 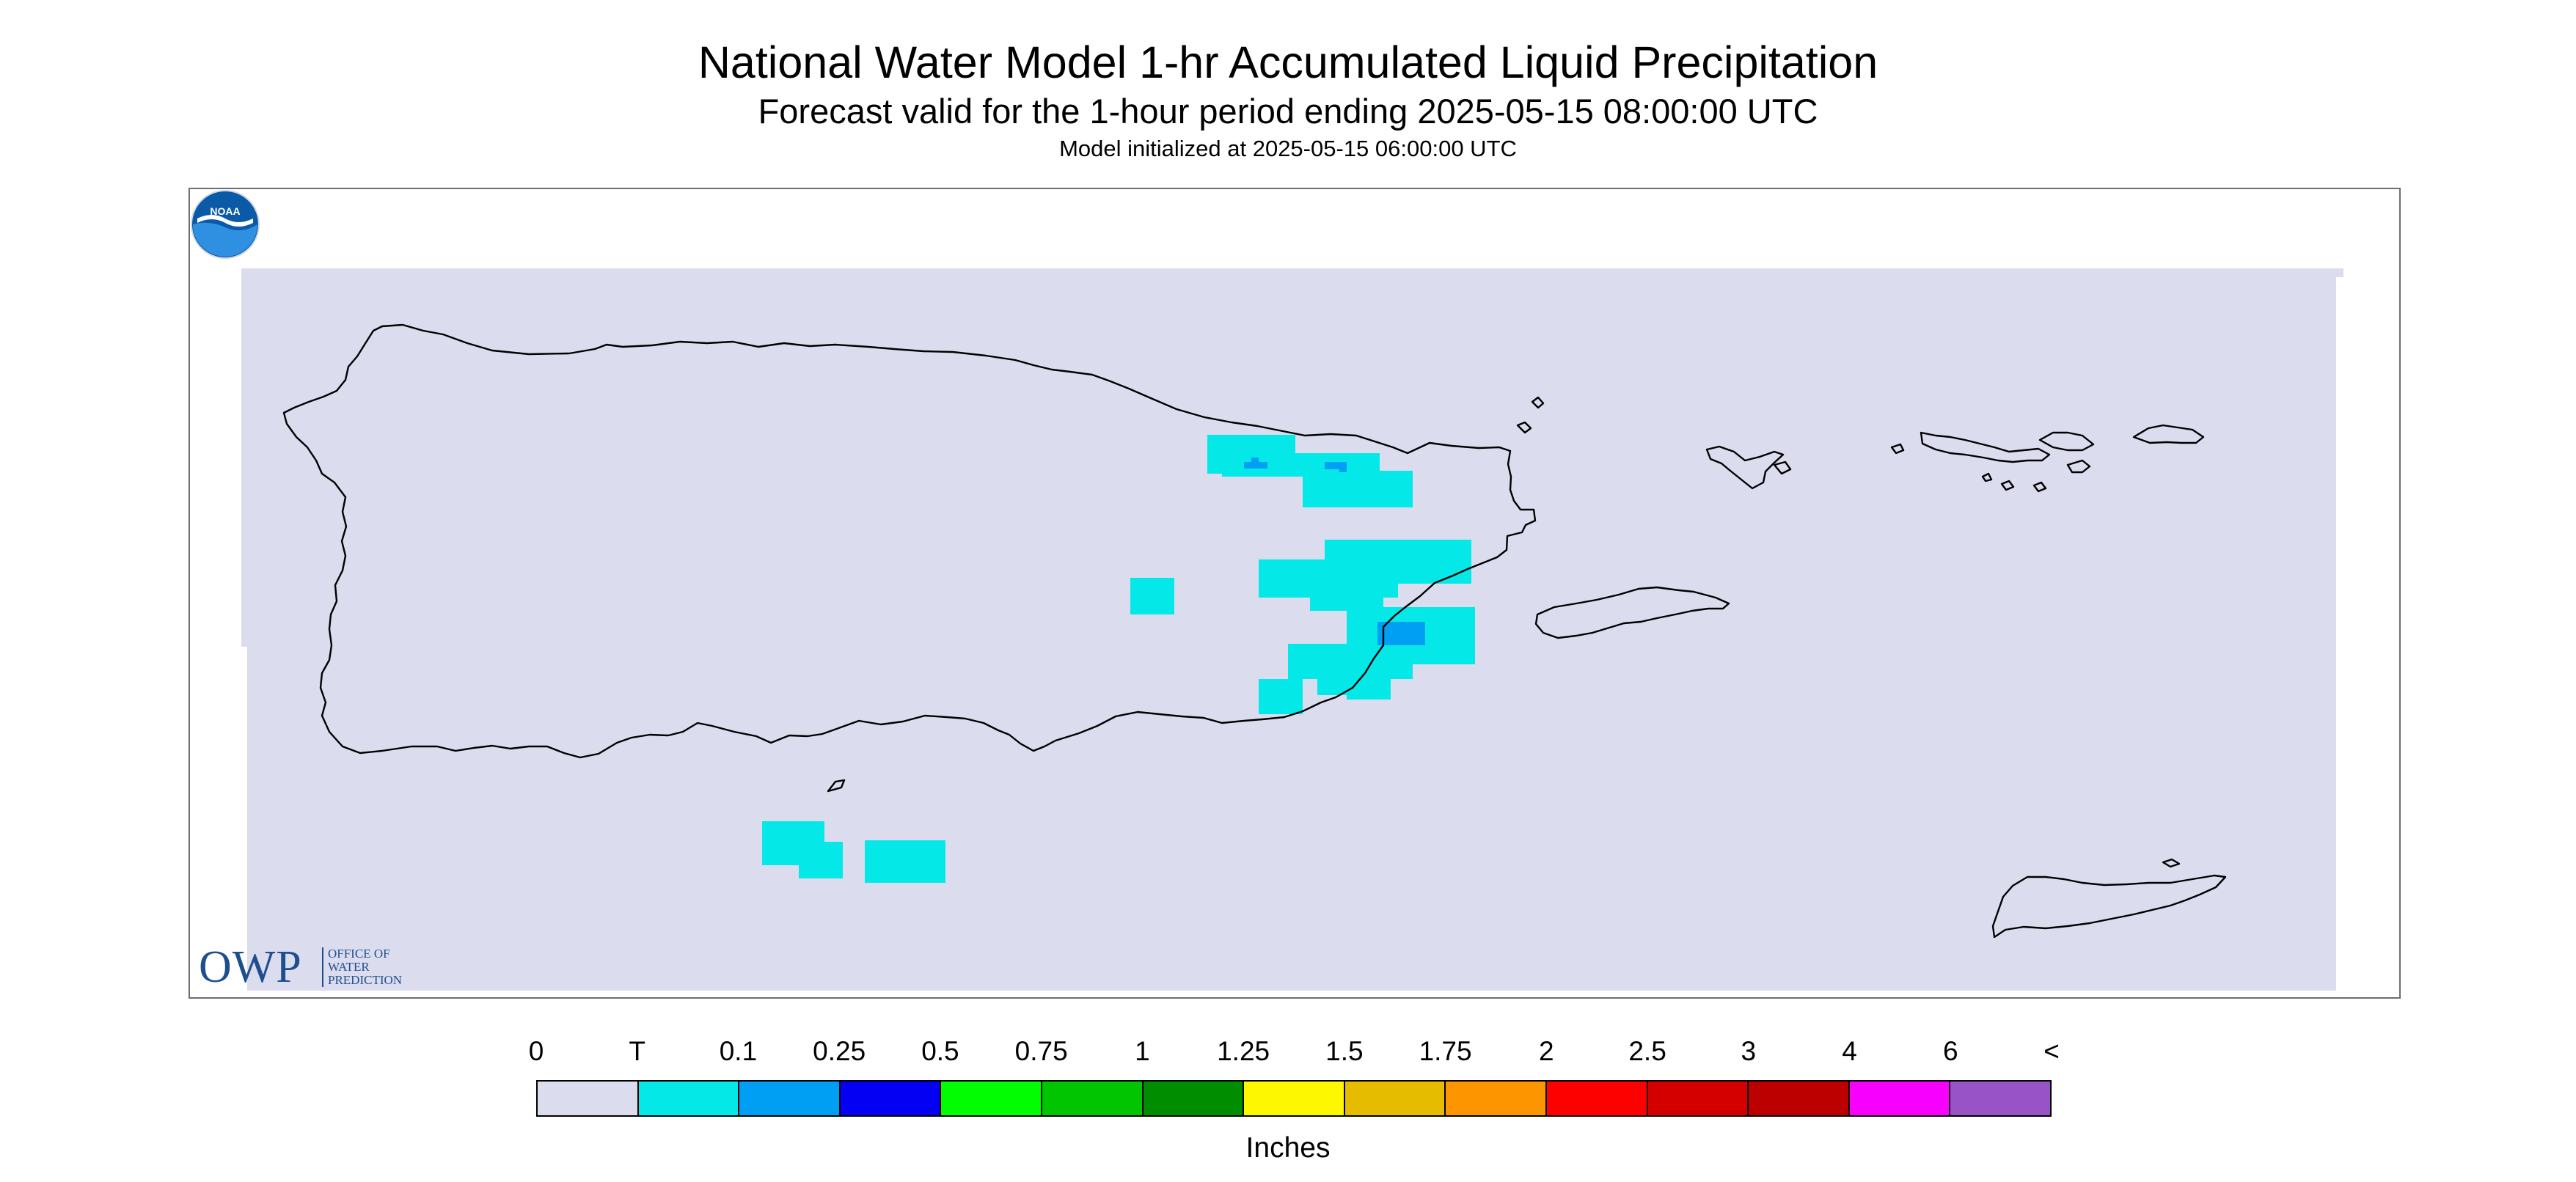 I want to click on legend-label: T, so click(x=637, y=1051).